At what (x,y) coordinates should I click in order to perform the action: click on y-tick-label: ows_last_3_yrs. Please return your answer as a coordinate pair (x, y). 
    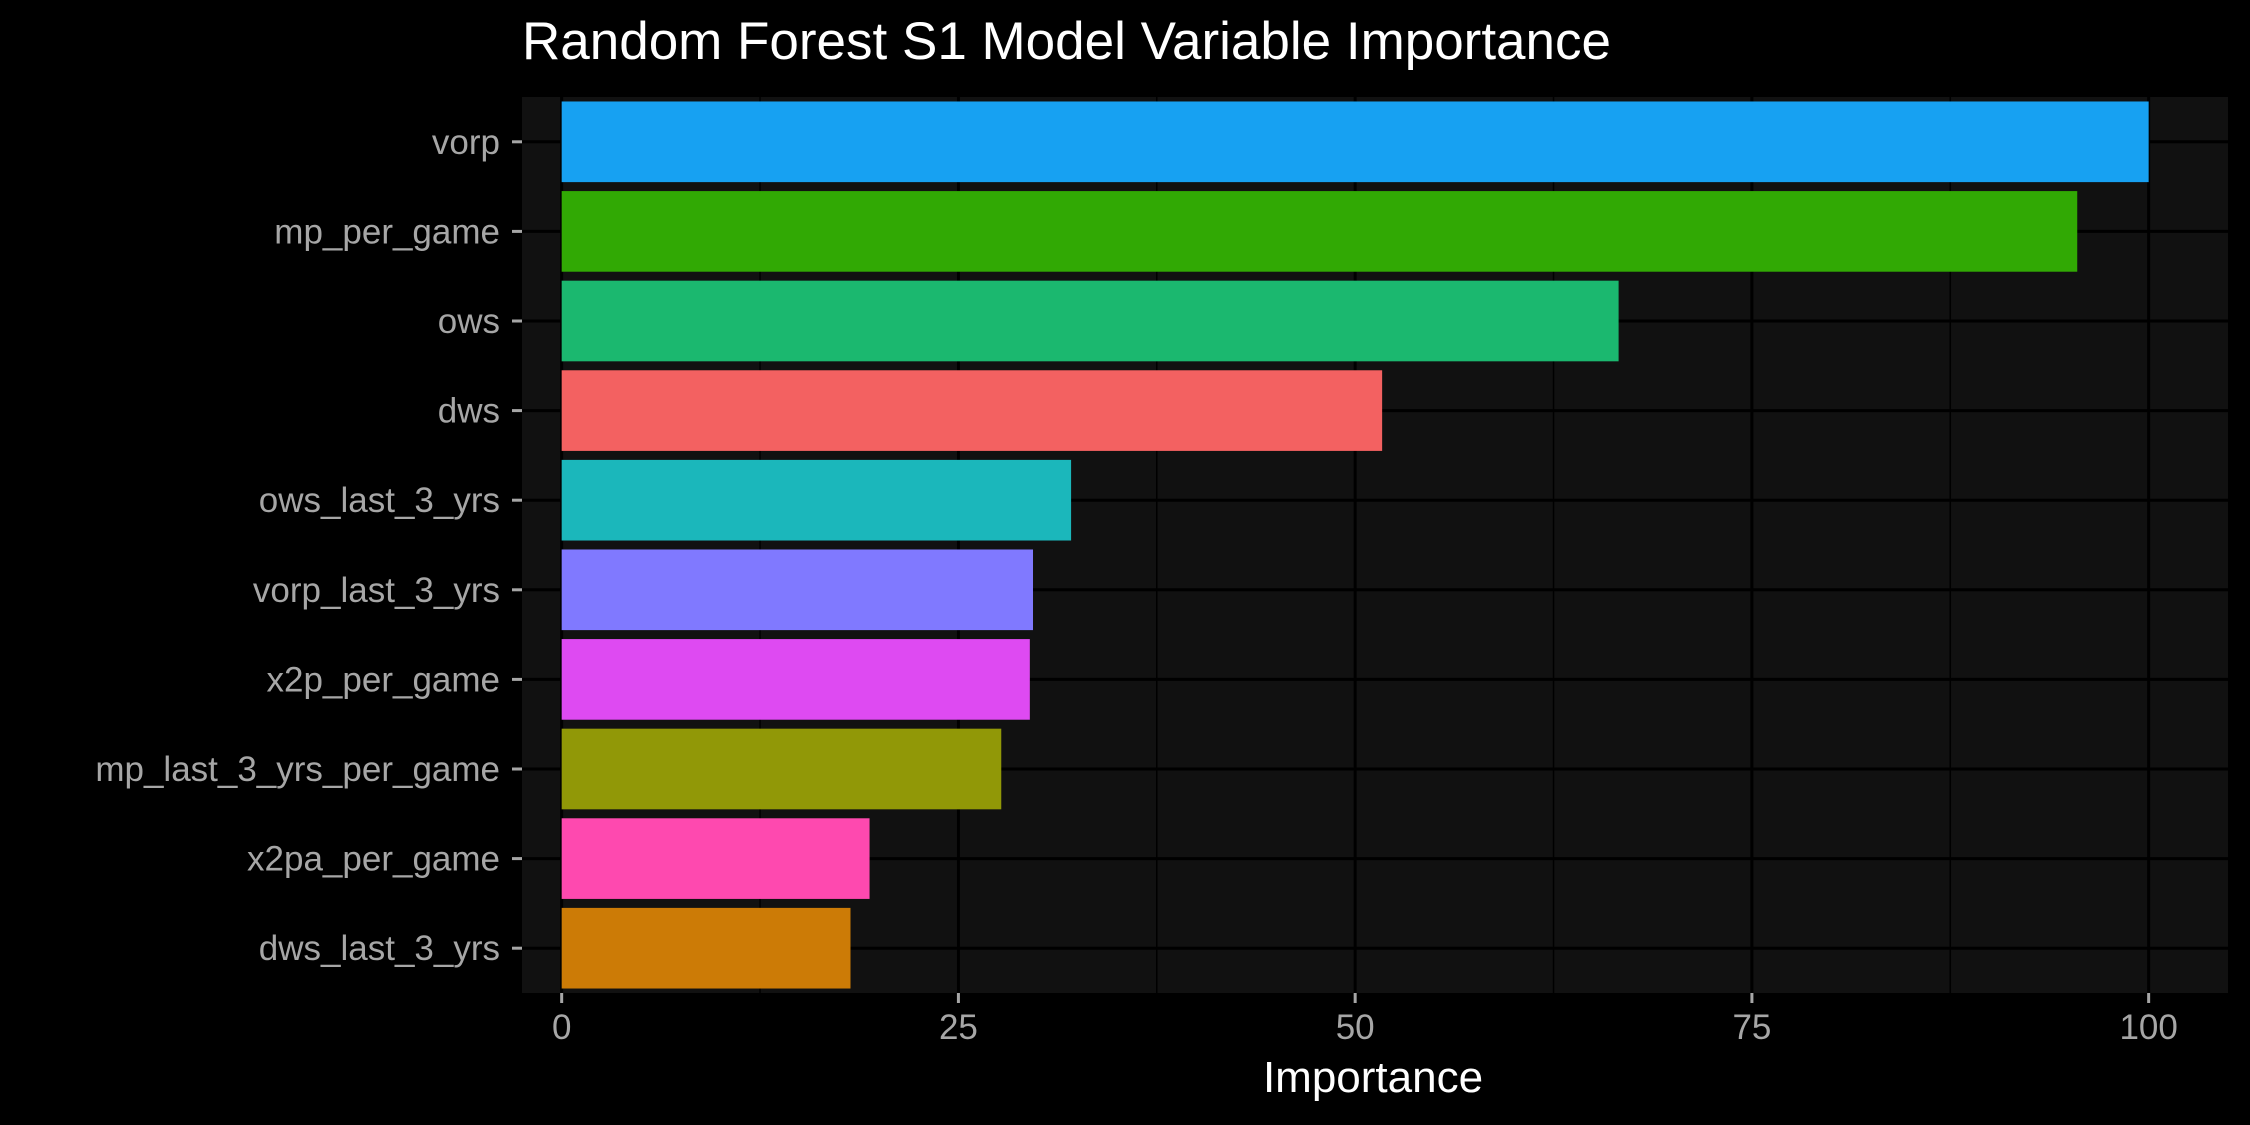
    Looking at the image, I should click on (379, 500).